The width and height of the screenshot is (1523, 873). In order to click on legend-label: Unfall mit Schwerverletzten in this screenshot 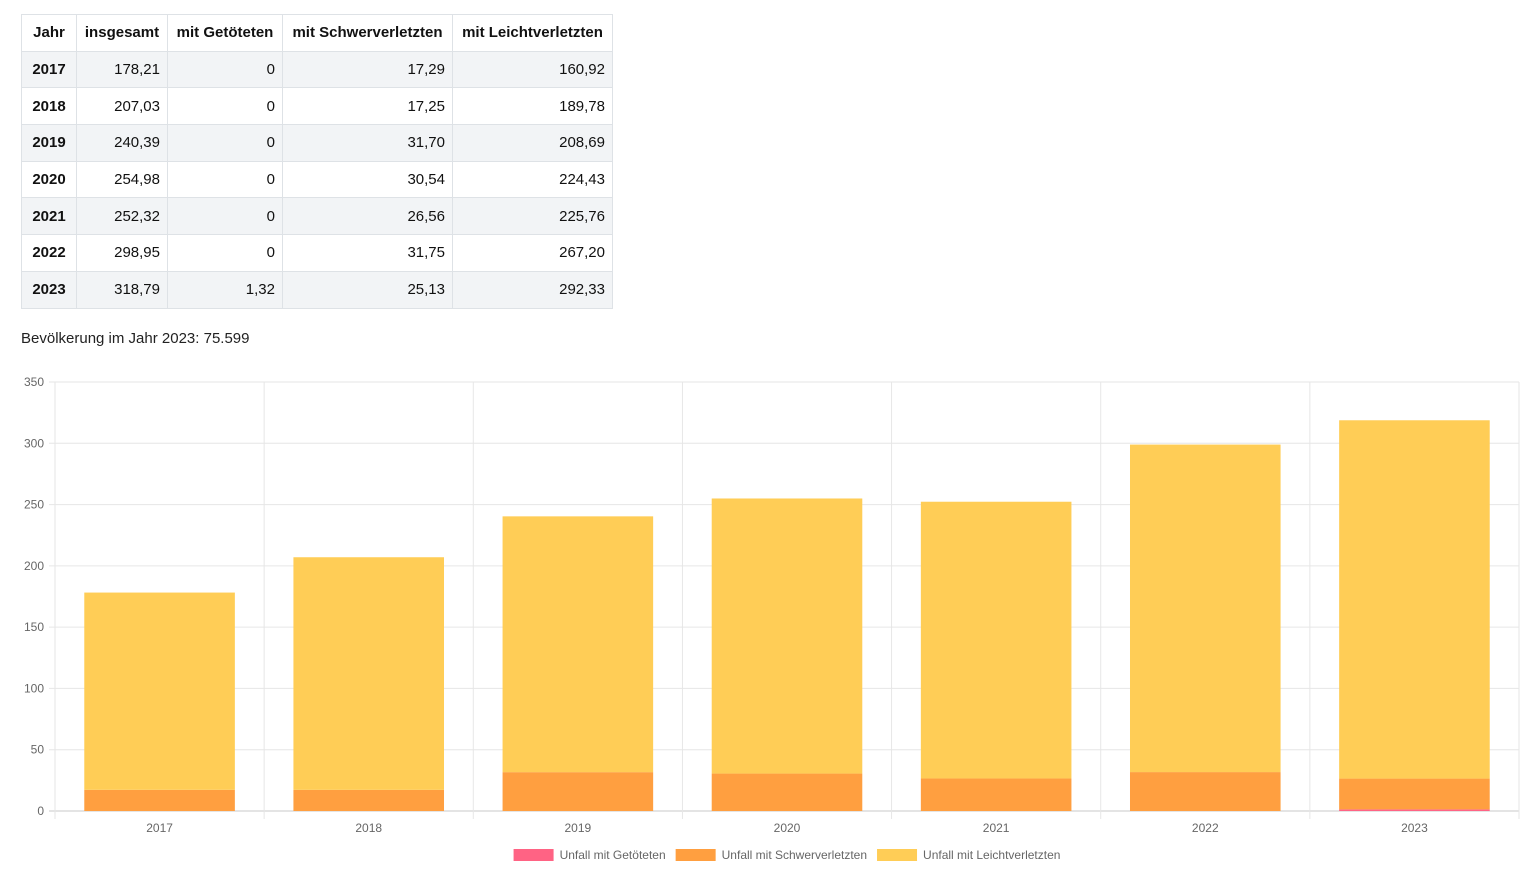, I will do `click(794, 855)`.